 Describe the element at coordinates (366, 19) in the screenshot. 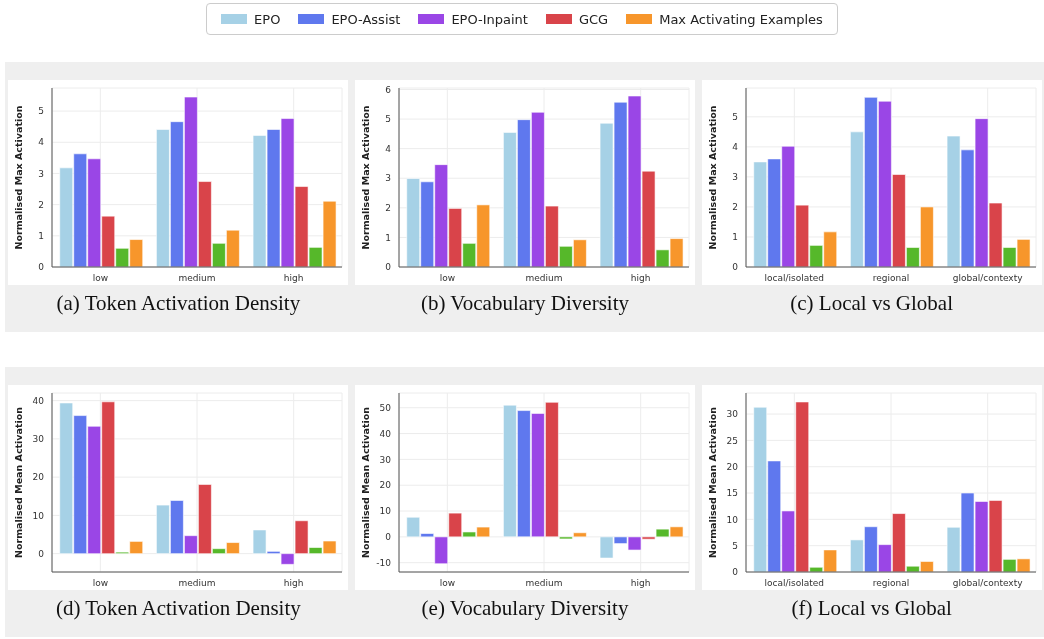

I see `legend-label: EPO-Assist` at that location.